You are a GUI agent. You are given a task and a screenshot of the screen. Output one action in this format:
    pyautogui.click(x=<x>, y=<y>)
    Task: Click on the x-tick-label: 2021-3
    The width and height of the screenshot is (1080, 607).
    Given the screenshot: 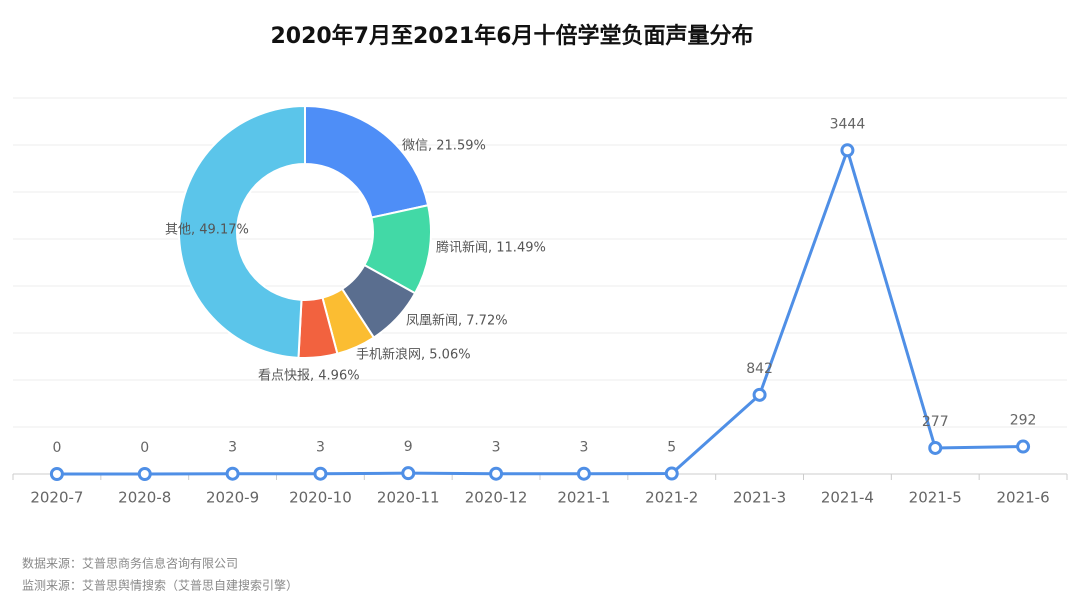 What is the action you would take?
    pyautogui.click(x=759, y=498)
    